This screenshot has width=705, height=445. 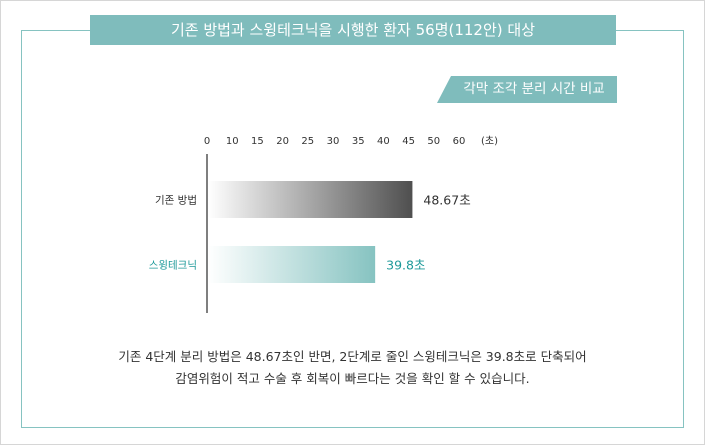 I want to click on x-tick-label: 60, so click(x=459, y=141).